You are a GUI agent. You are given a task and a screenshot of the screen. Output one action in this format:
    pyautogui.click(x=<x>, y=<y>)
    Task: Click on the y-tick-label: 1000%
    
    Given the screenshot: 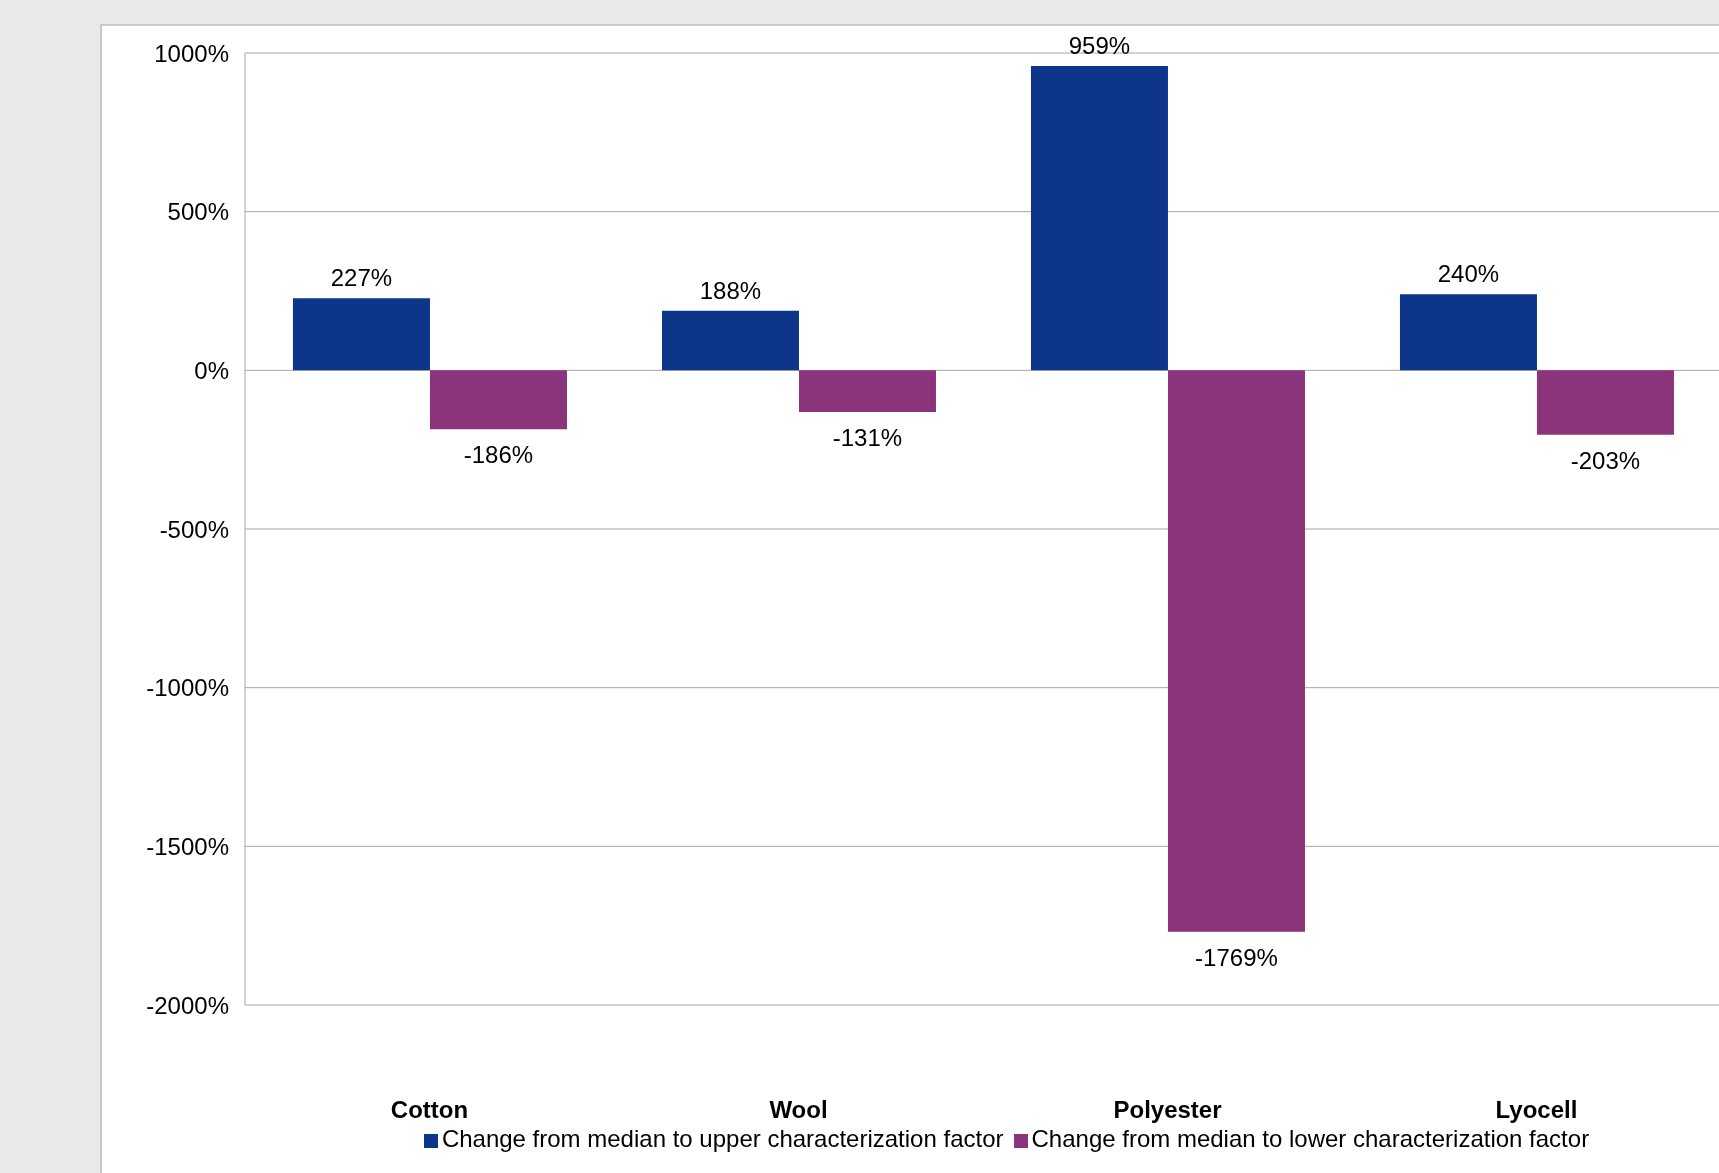 What is the action you would take?
    pyautogui.click(x=191, y=53)
    